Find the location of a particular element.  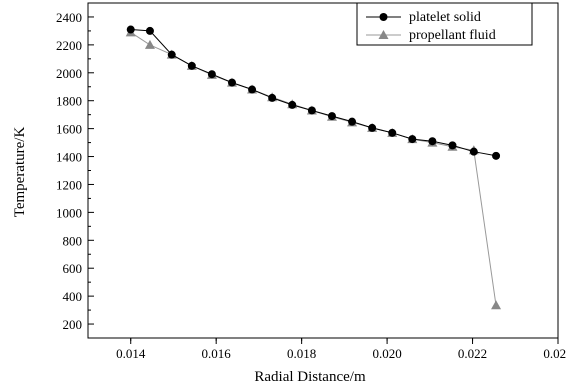

legend-marker-platelet-solid is located at coordinates (383, 17).